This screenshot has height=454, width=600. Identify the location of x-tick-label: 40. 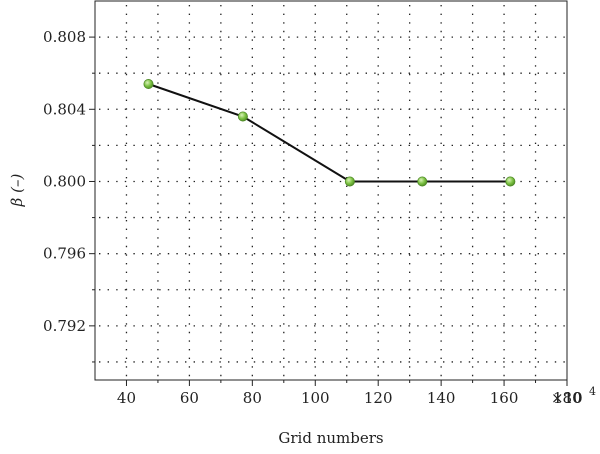
(126, 398).